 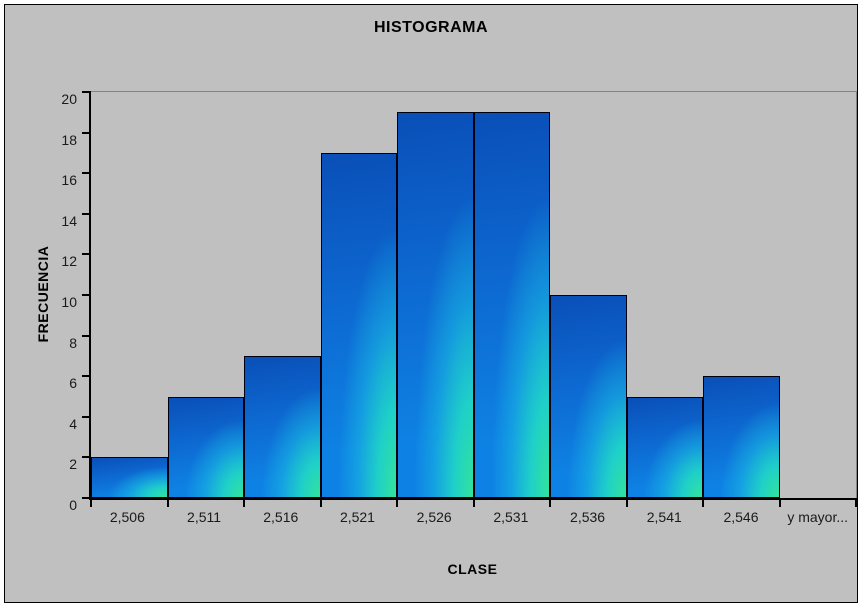 What do you see at coordinates (357, 517) in the screenshot?
I see `x-category-label: 2,521` at bounding box center [357, 517].